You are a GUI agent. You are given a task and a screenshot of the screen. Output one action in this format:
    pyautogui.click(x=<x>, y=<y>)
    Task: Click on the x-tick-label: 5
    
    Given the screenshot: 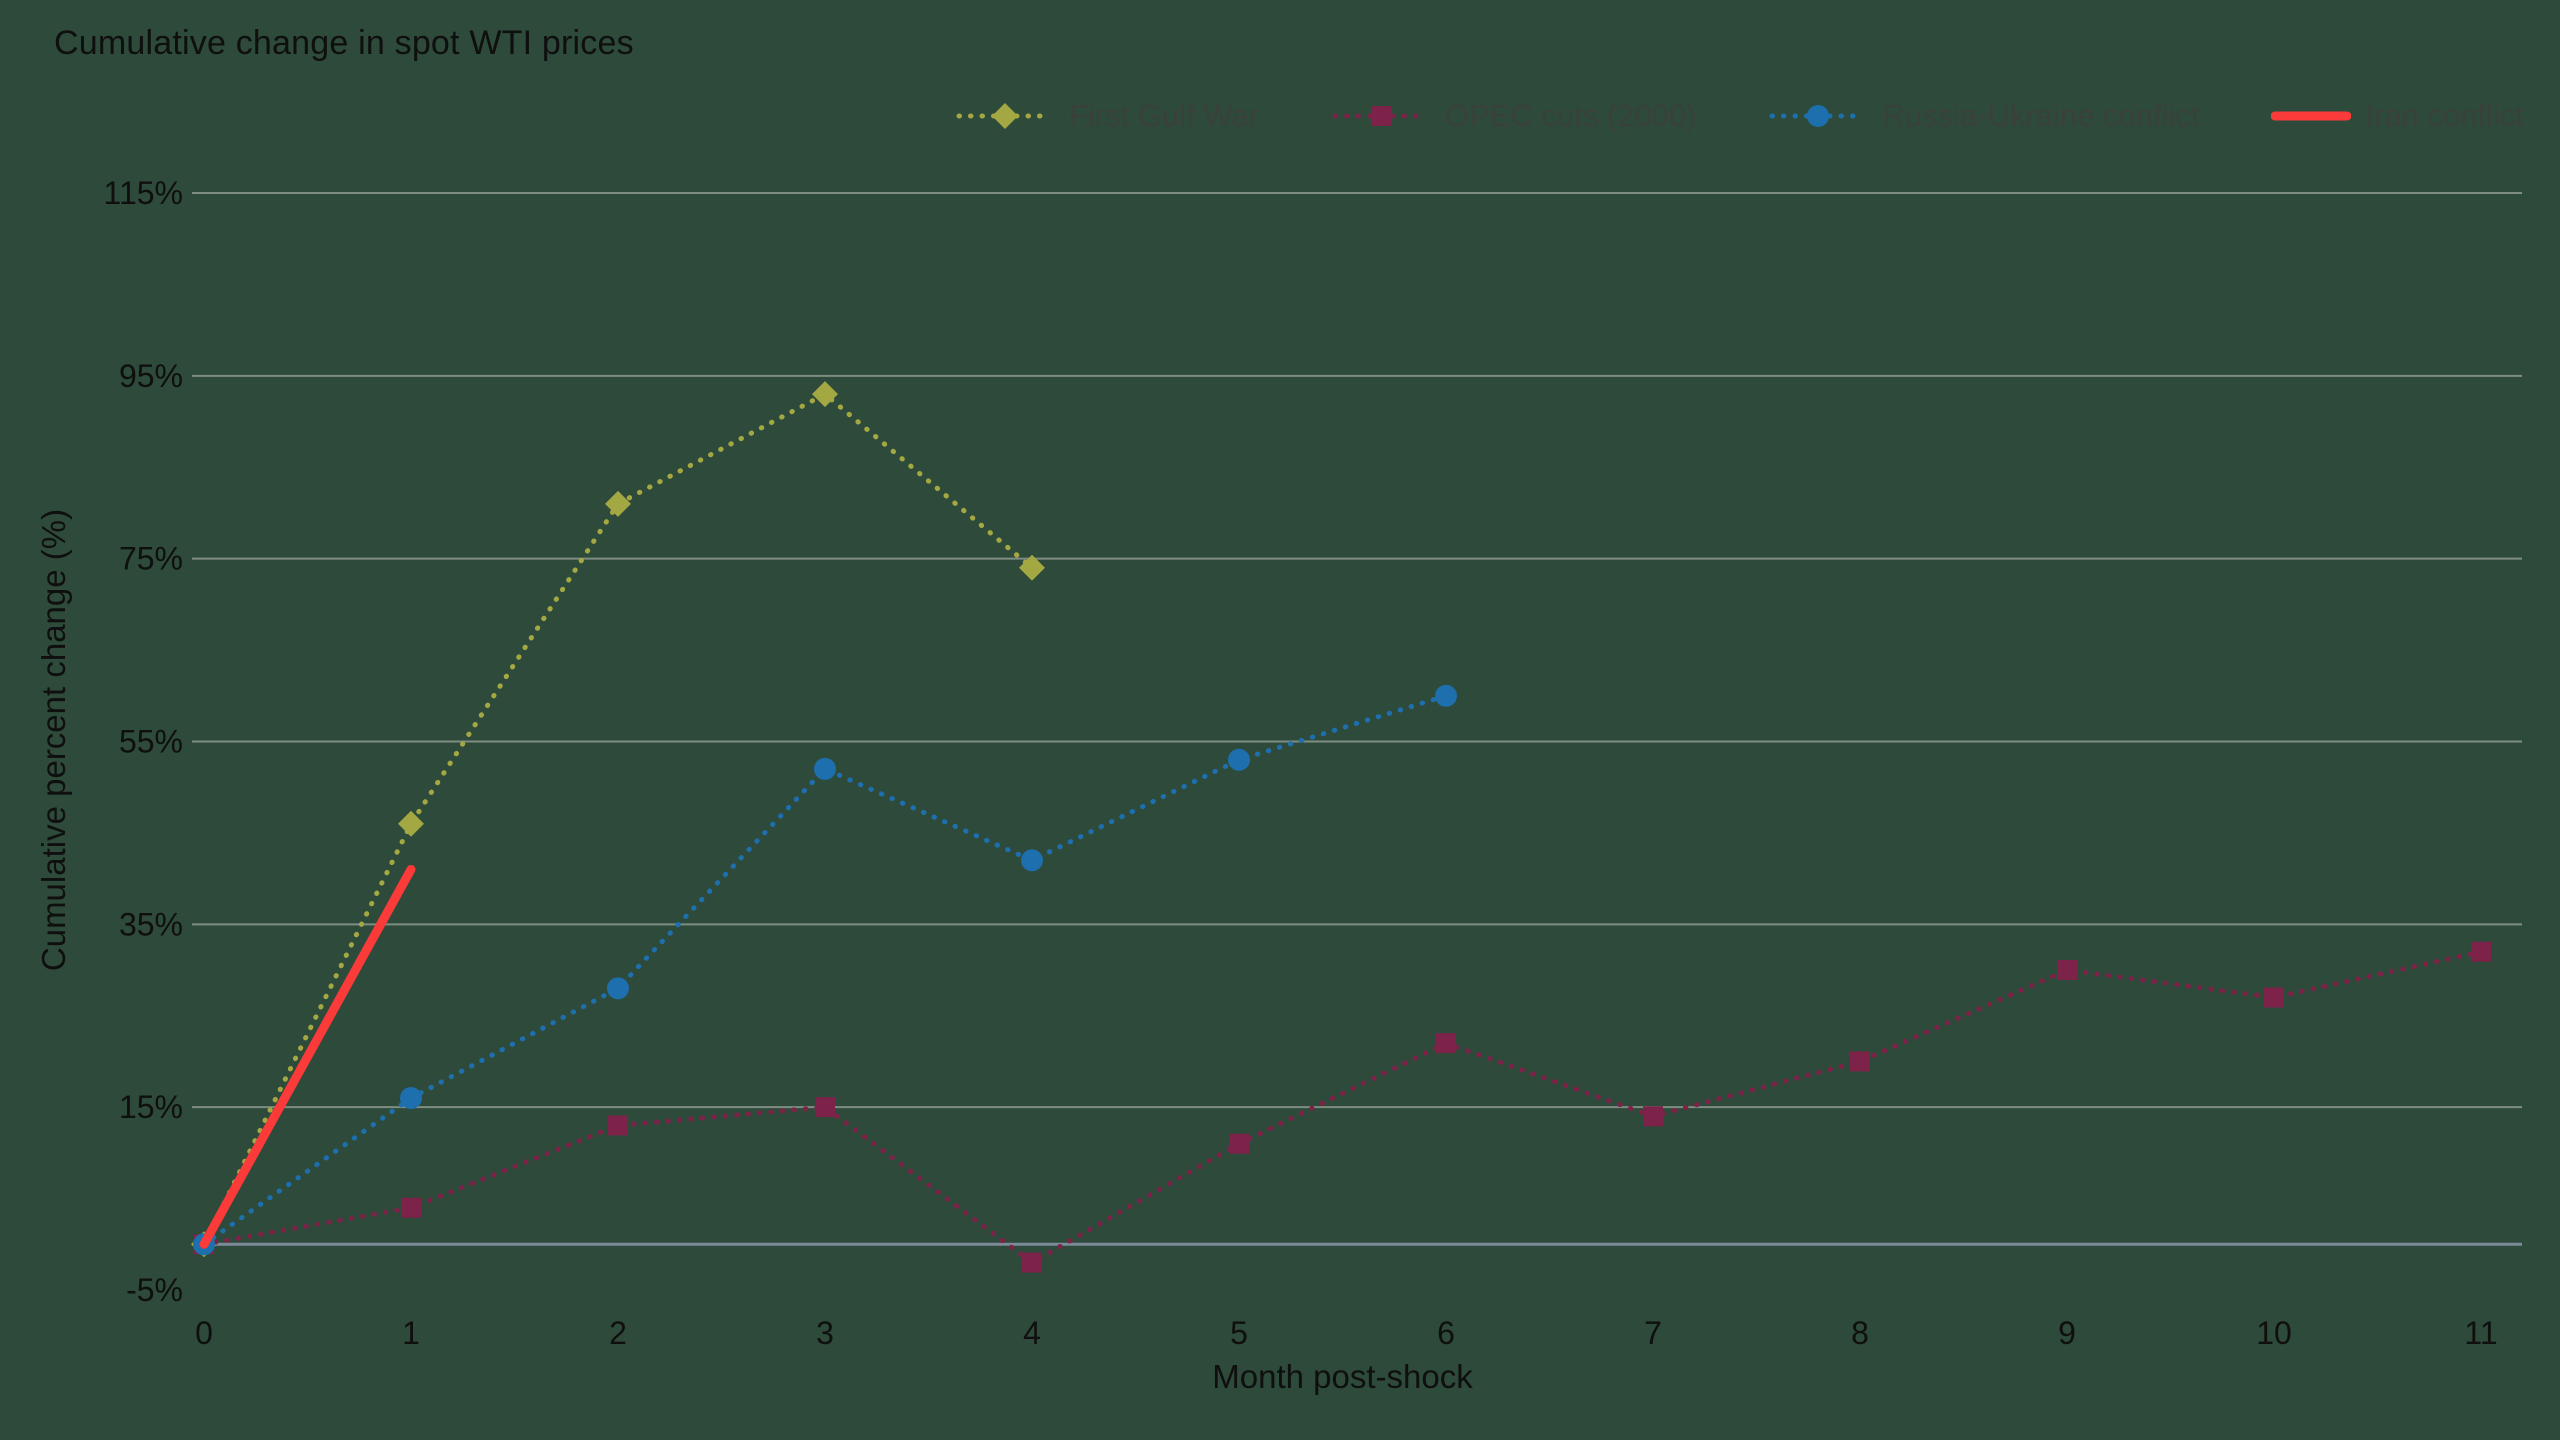 What is the action you would take?
    pyautogui.click(x=1239, y=1333)
    